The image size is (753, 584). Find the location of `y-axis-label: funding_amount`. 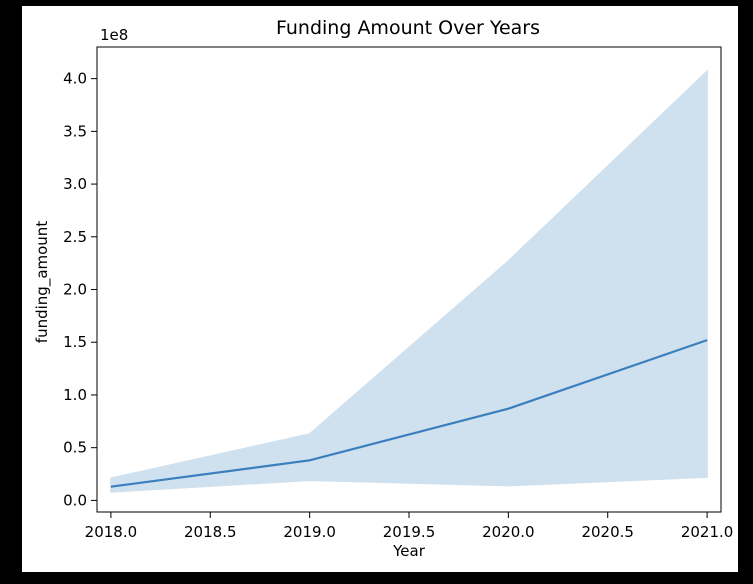

y-axis-label: funding_amount is located at coordinates (42, 282).